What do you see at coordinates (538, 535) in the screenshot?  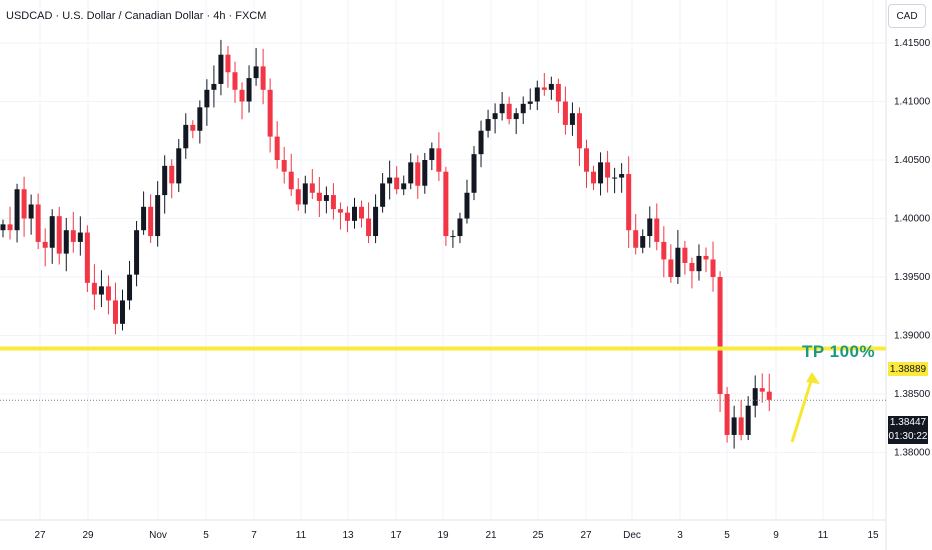 I see `time-tick-label: 25` at bounding box center [538, 535].